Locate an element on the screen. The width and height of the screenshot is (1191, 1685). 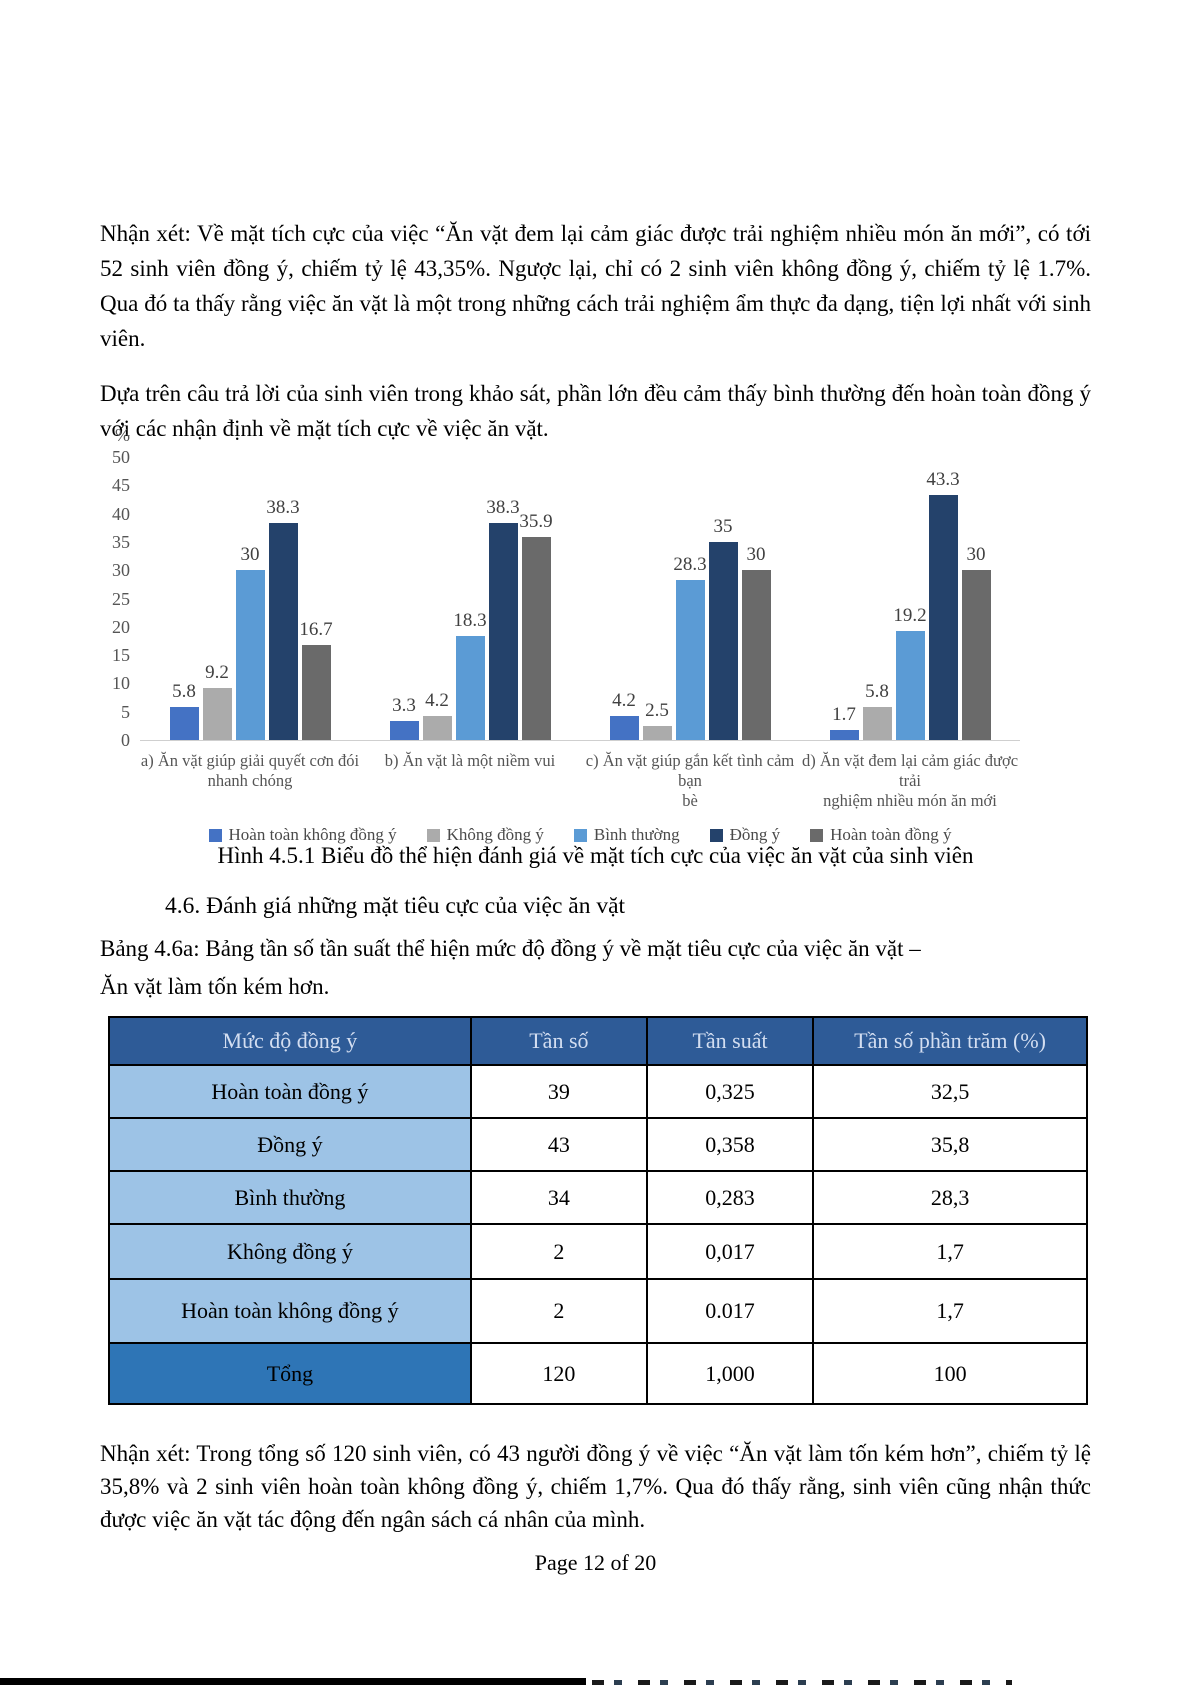
row-label-cell: Hoàn toàn đồng ý is located at coordinates (290, 1091).